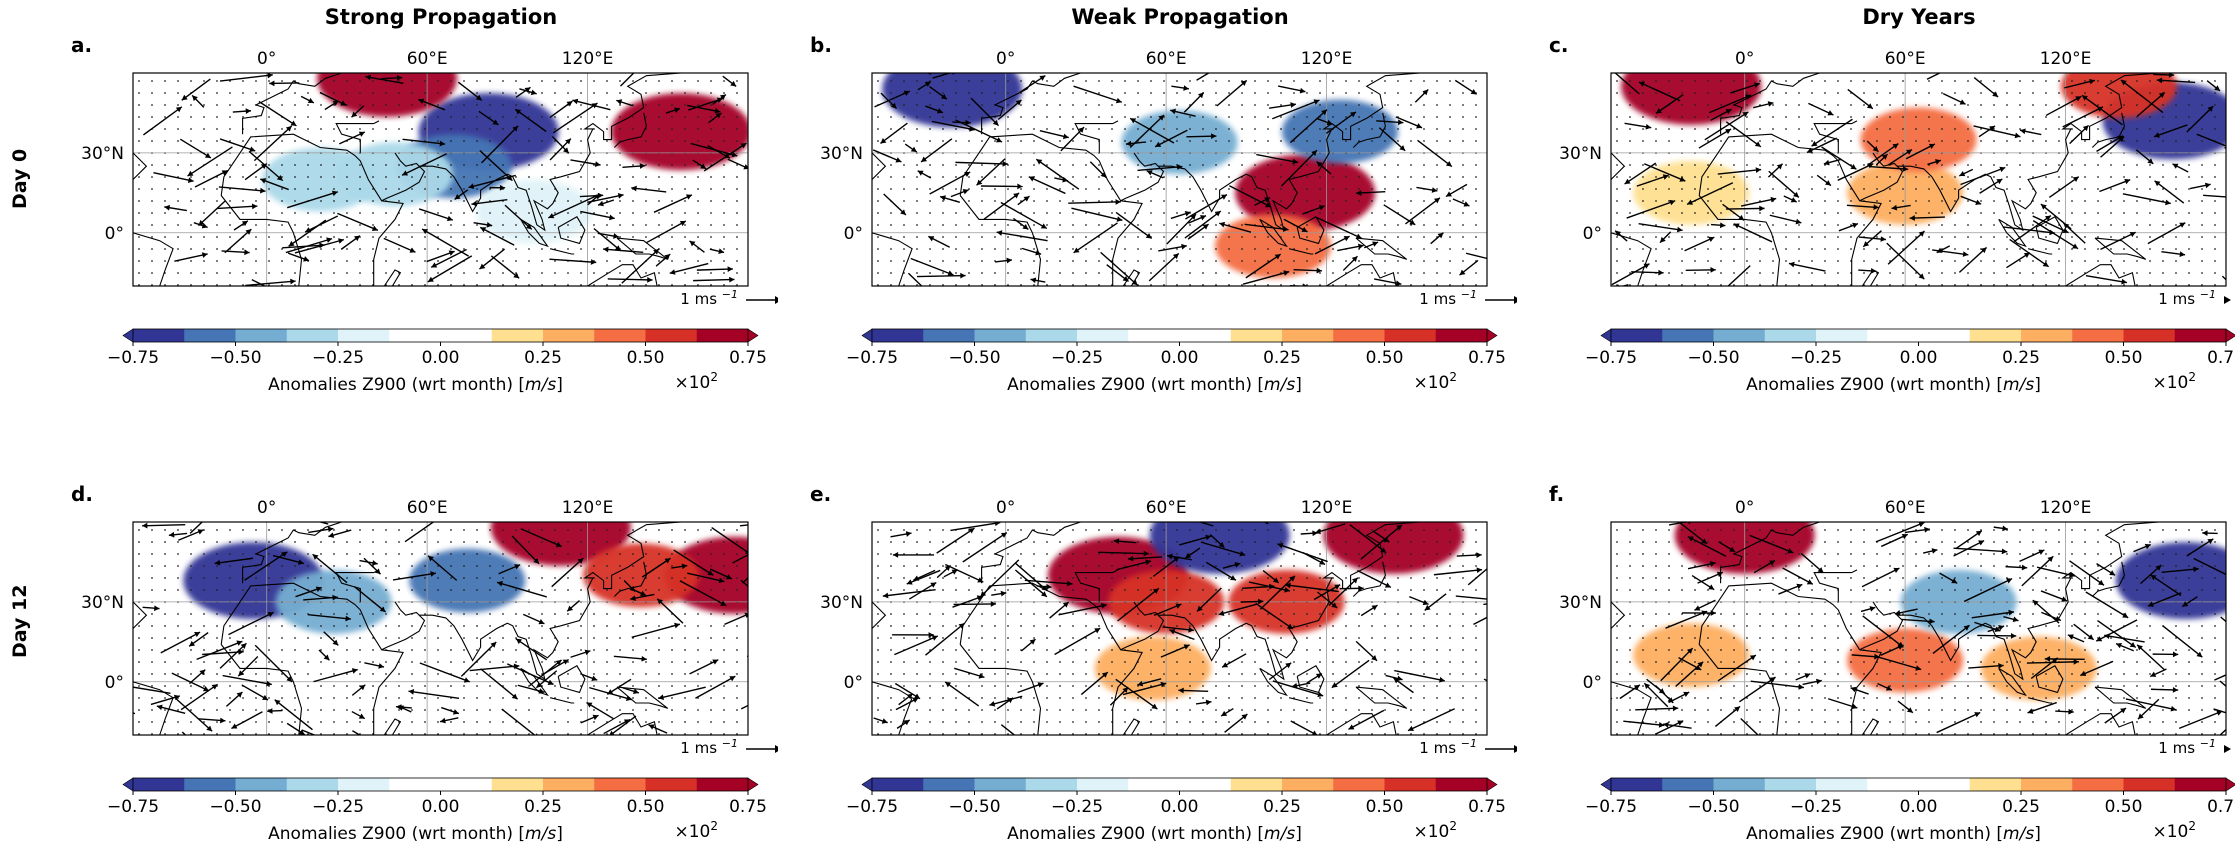 The width and height of the screenshot is (2235, 849). Describe the element at coordinates (441, 358) in the screenshot. I see `colorbar-tick-label: 0.00` at that location.